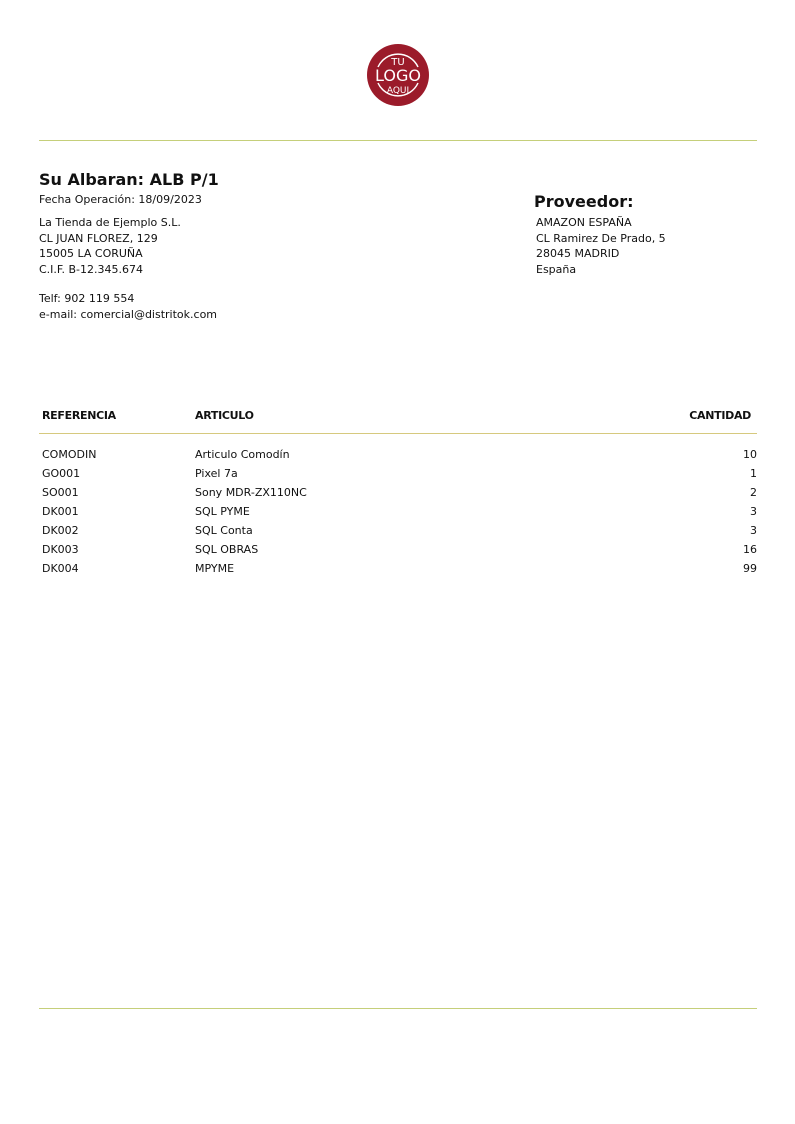 This screenshot has height=1124, width=795. I want to click on row-article: Sony MDR-ZX110NC, so click(251, 492).